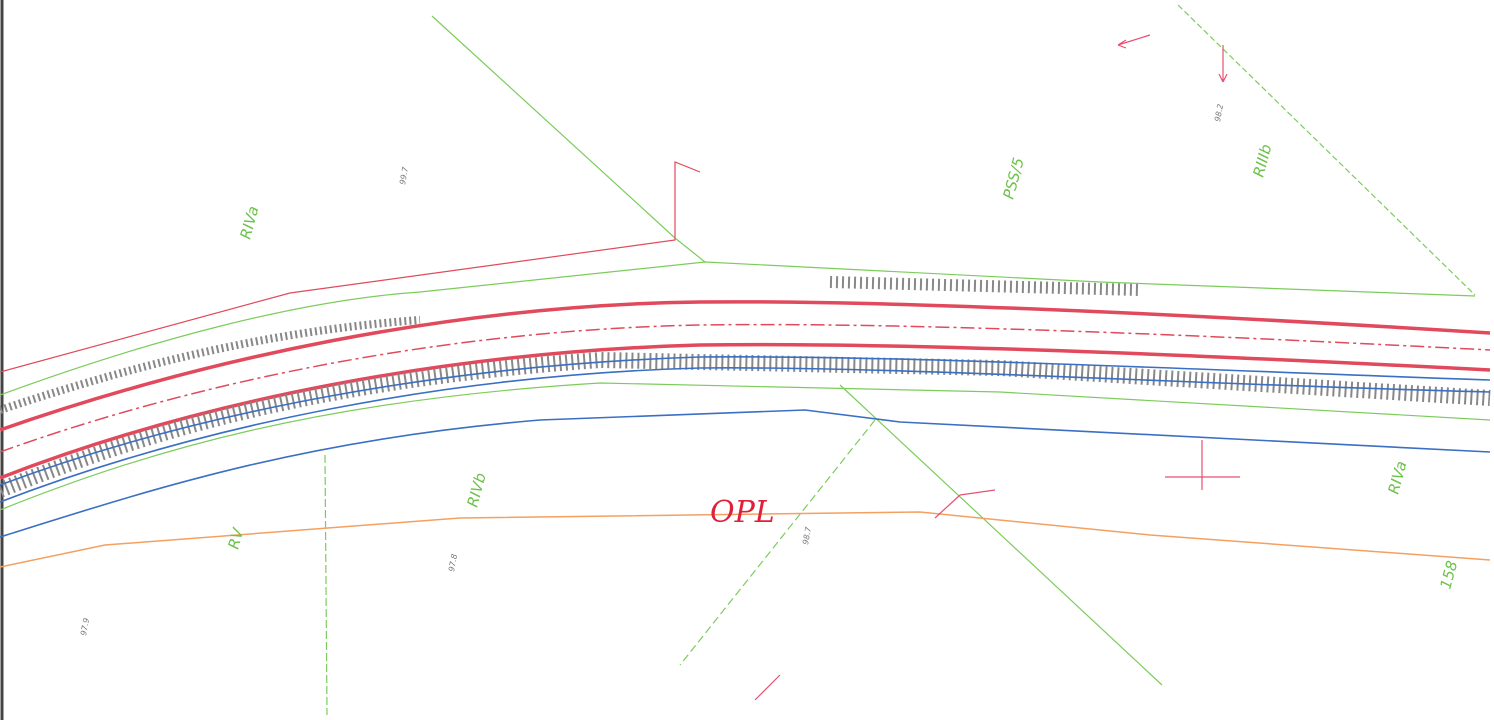 The height and width of the screenshot is (720, 1494). I want to click on orange-line, so click(745, 539).